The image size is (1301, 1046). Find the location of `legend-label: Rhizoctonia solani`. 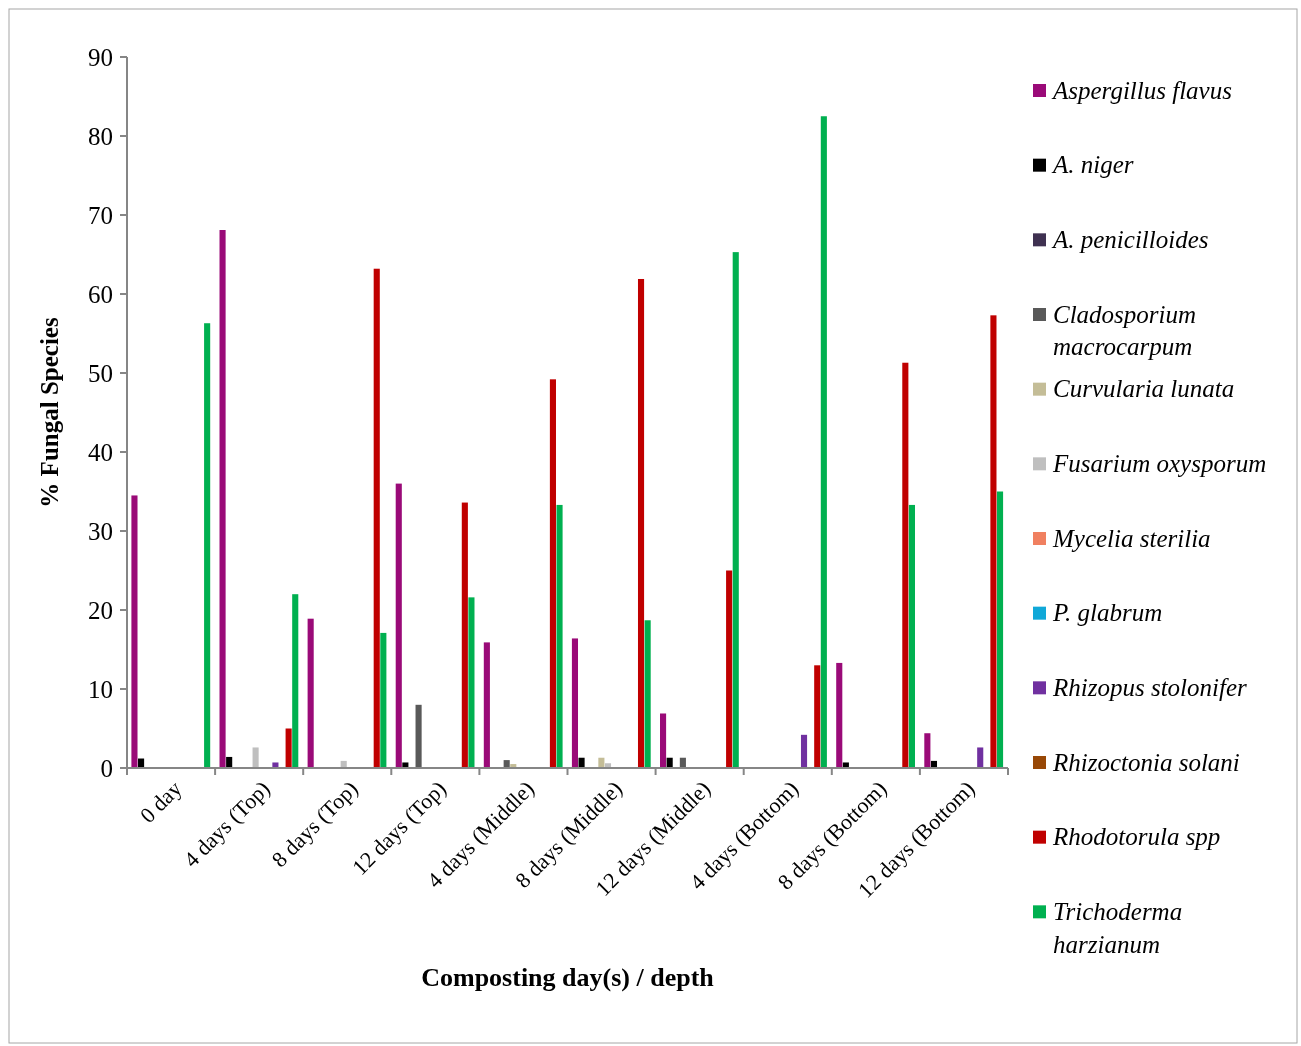

legend-label: Rhizoctonia solani is located at coordinates (1146, 762).